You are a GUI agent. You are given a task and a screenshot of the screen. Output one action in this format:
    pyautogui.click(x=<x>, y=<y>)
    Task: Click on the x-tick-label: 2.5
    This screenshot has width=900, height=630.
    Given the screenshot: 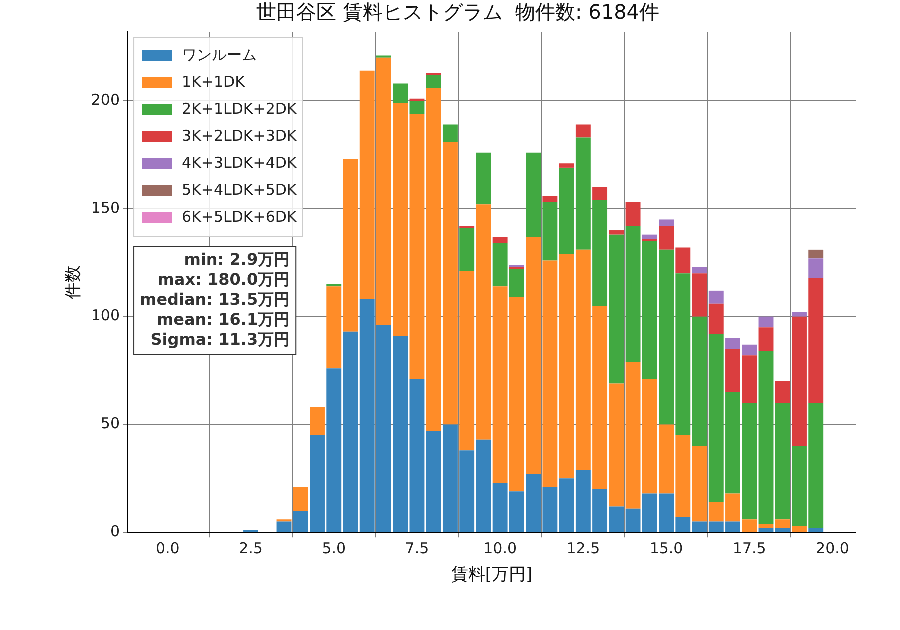 What is the action you would take?
    pyautogui.click(x=251, y=548)
    